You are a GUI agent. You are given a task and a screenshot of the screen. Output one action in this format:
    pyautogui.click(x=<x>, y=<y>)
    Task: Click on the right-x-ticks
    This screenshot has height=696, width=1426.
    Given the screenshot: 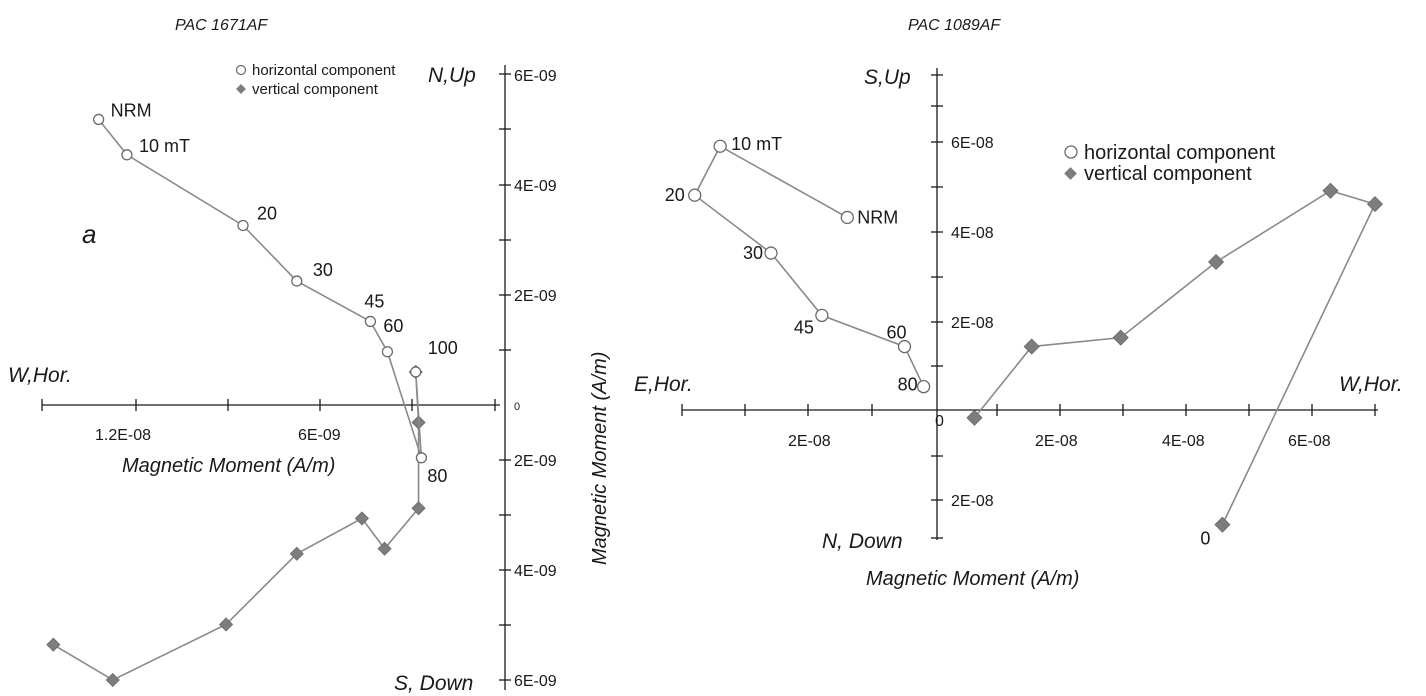 What is the action you would take?
    pyautogui.click(x=1028, y=410)
    